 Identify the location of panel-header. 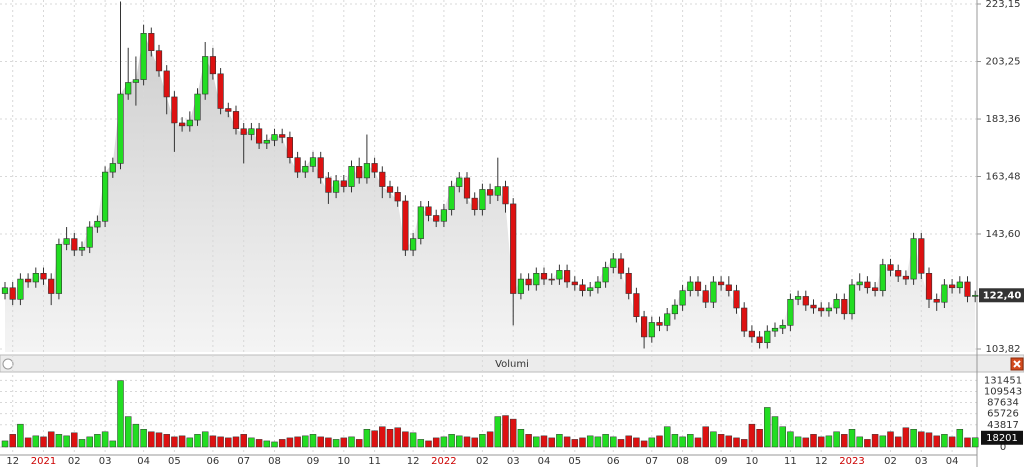
(512, 363).